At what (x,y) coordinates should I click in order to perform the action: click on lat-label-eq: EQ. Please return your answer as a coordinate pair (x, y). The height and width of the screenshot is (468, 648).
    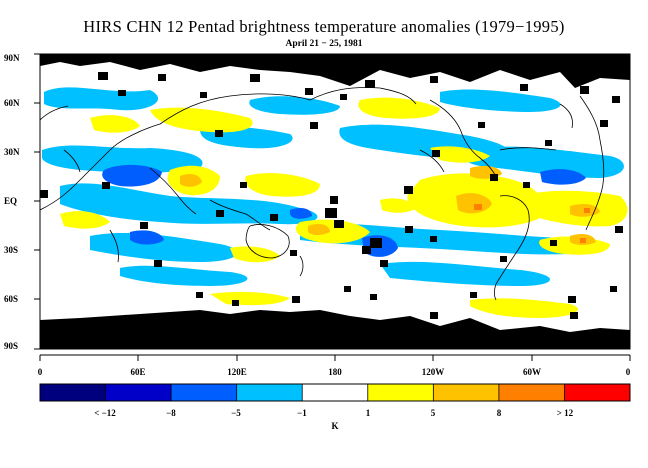
    Looking at the image, I should click on (11, 201).